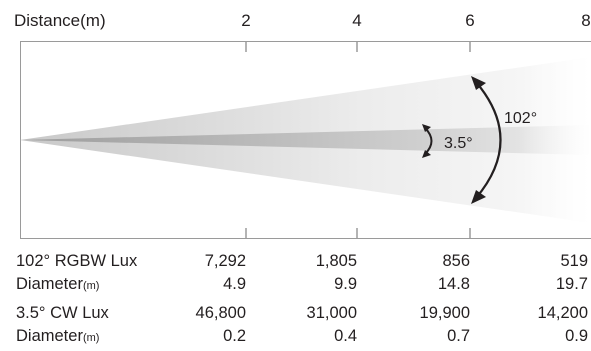  Describe the element at coordinates (571, 284) in the screenshot. I see `cell-value: 19.7` at that location.